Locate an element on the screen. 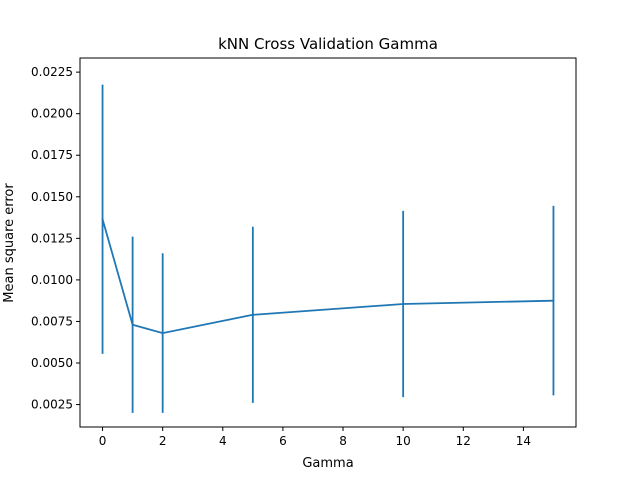  x-tick-label: 12 is located at coordinates (463, 441).